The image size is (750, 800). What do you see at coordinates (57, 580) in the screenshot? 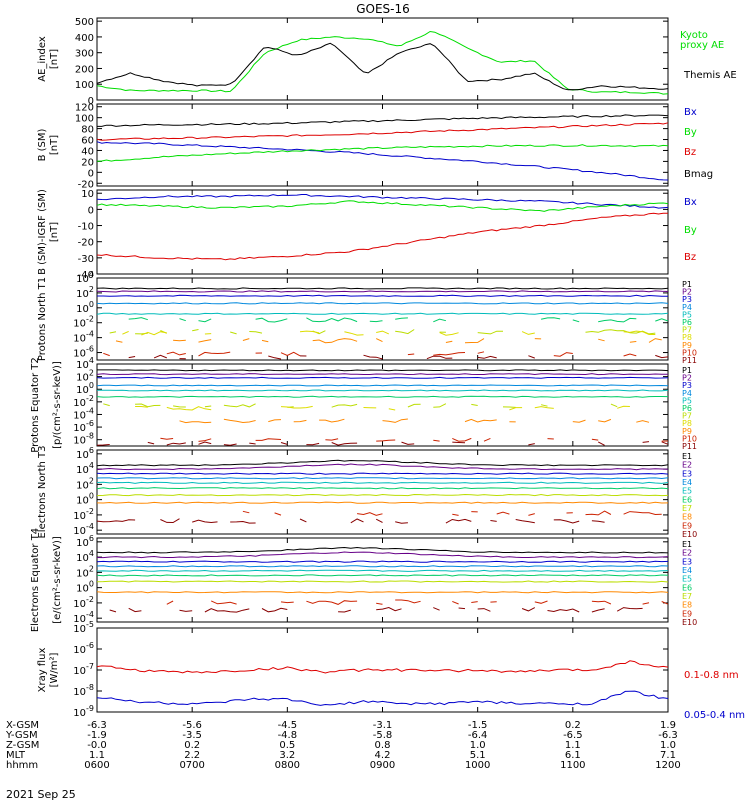
I see `y-axis-unit: [e/(cm²-s-sr-keV)]` at bounding box center [57, 580].